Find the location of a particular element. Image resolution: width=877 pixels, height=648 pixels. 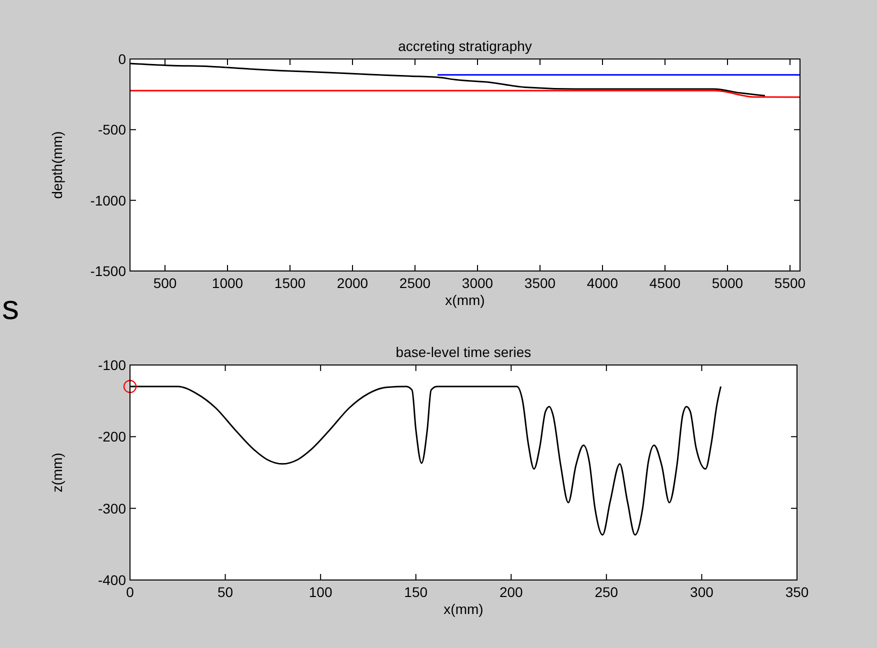

x-tick-label: 5500 is located at coordinates (790, 283).